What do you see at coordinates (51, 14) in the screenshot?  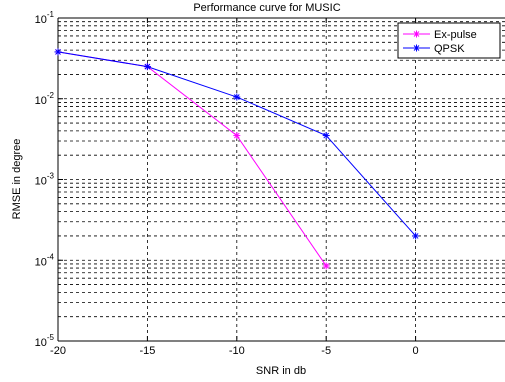 I see `y-tick-exponent: -1` at bounding box center [51, 14].